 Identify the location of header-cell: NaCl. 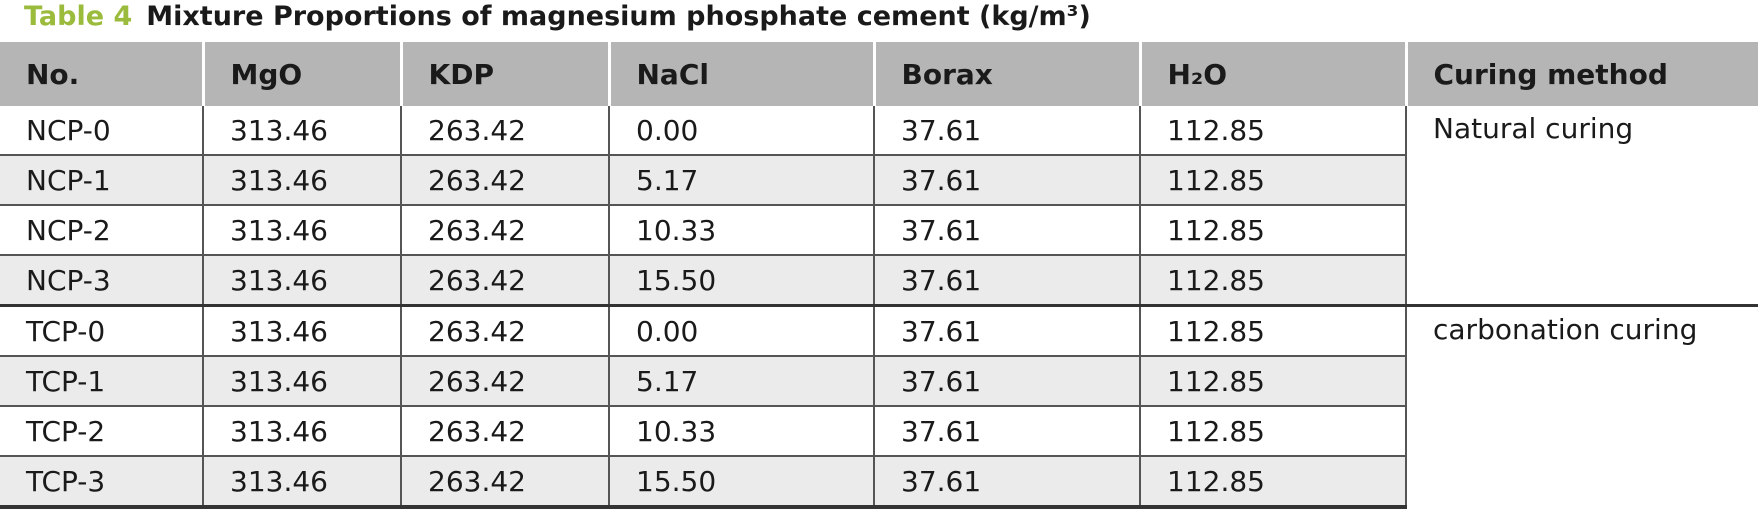
(740, 74).